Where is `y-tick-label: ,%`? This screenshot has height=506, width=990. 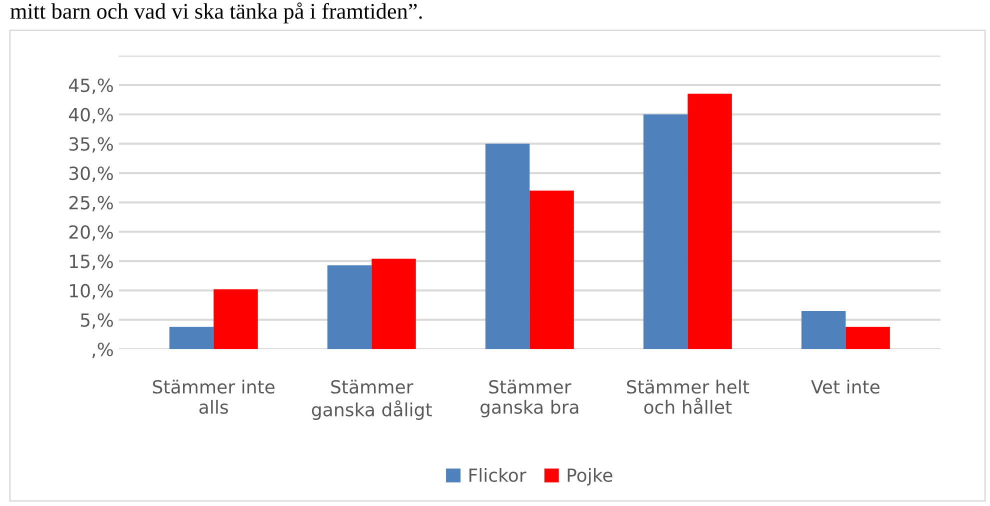 y-tick-label: ,% is located at coordinates (102, 350).